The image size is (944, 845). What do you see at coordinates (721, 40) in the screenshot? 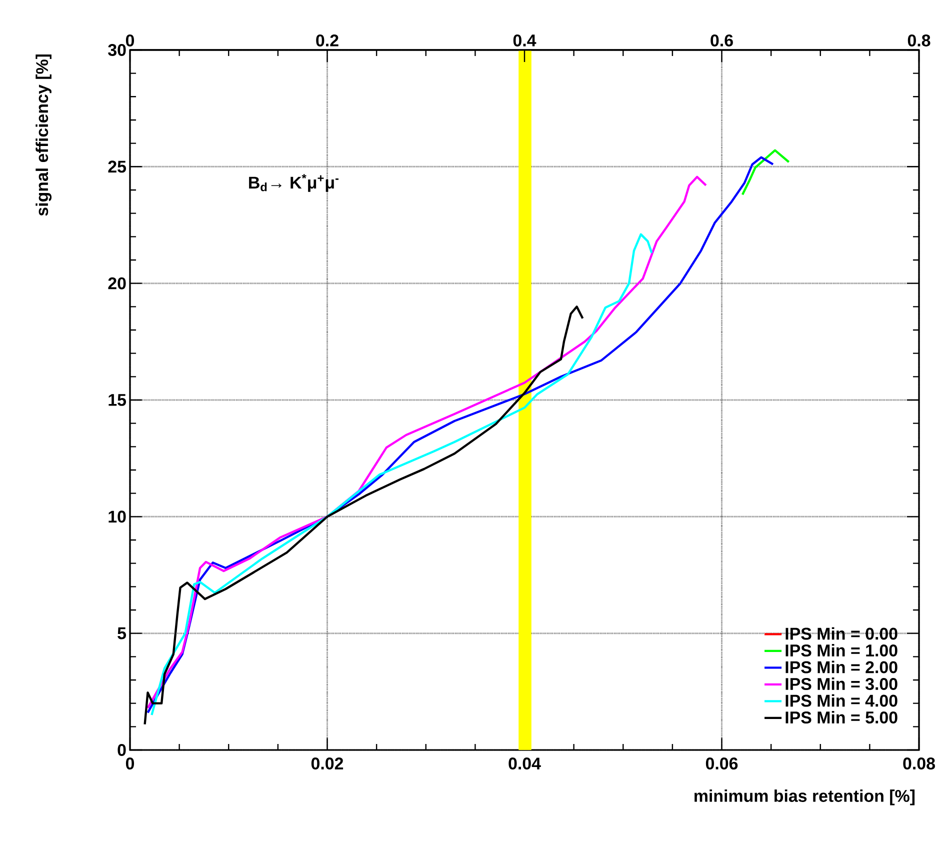
I see `x2-tick-label: 0.6` at bounding box center [721, 40].